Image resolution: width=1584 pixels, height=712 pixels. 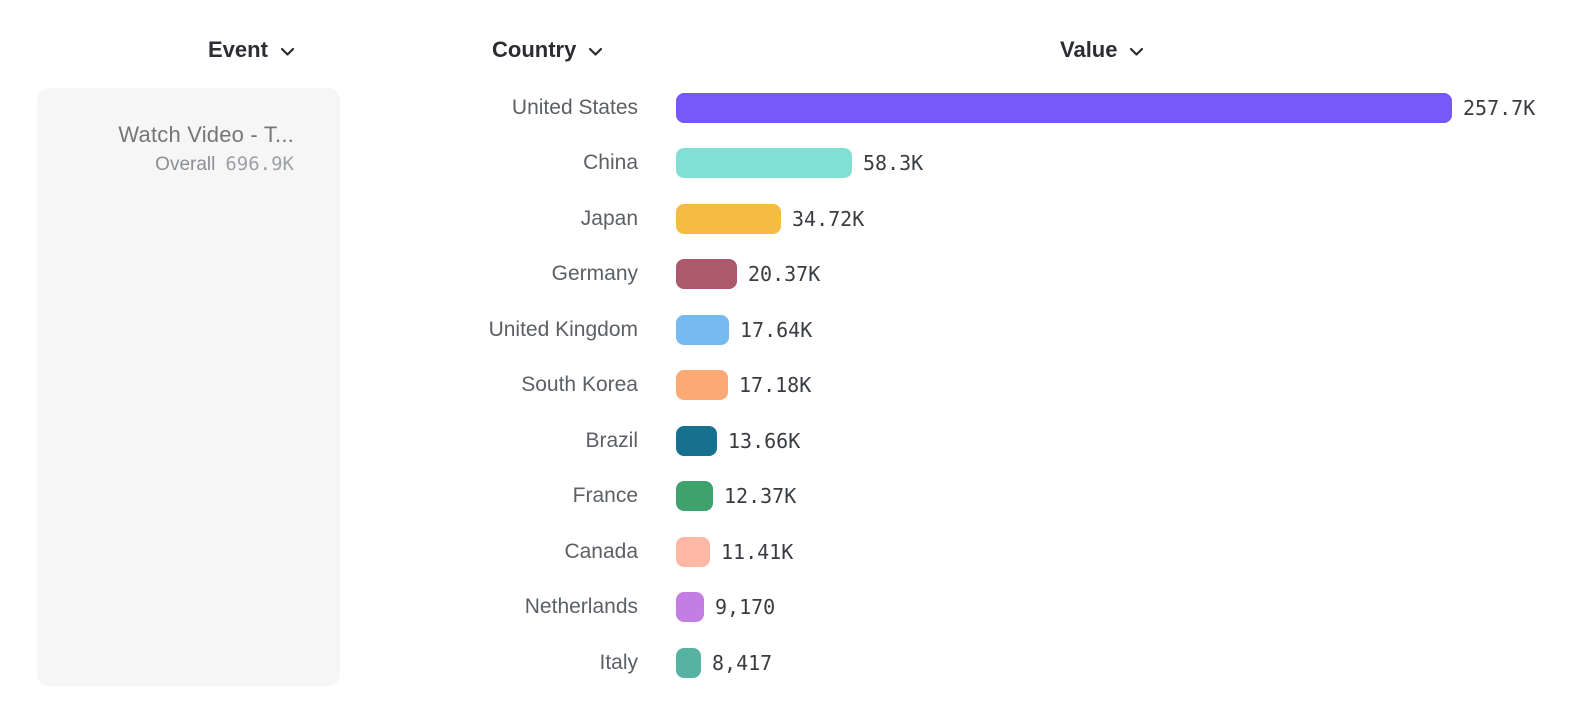 What do you see at coordinates (601, 551) in the screenshot?
I see `country-label: Canada` at bounding box center [601, 551].